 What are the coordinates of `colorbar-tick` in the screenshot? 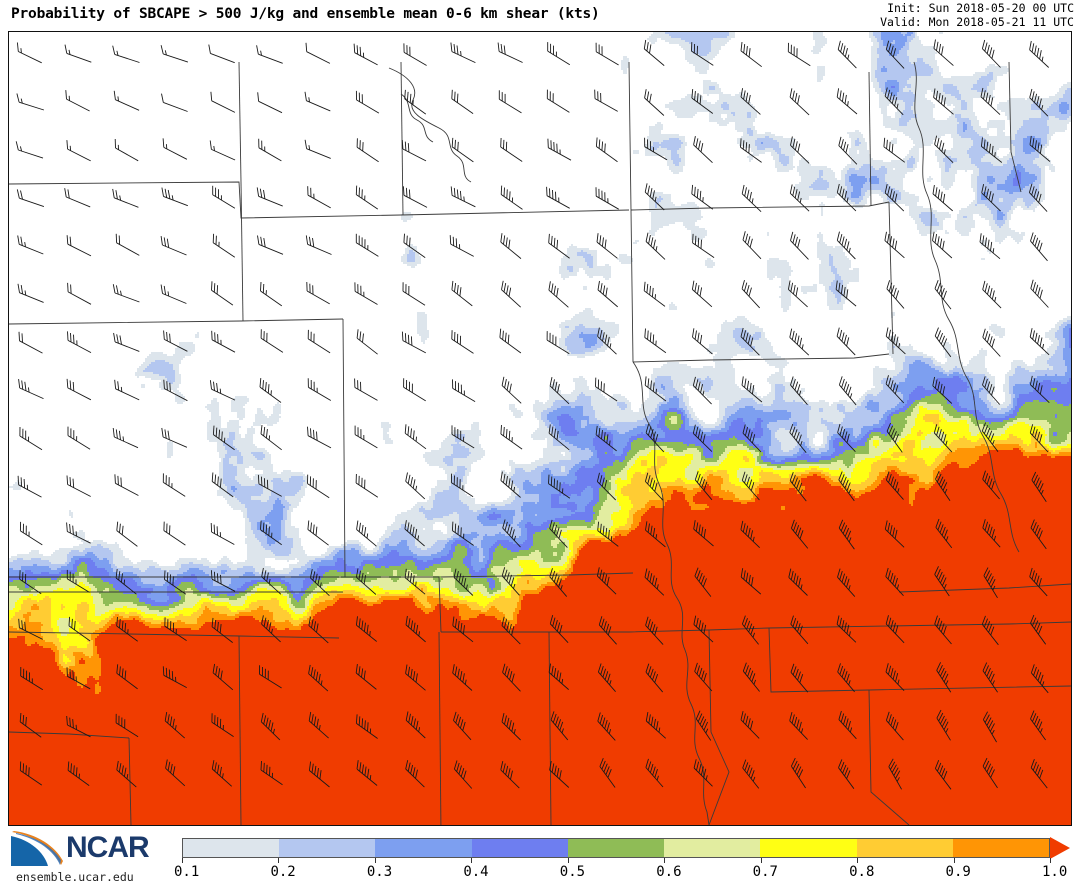 It's located at (279, 860).